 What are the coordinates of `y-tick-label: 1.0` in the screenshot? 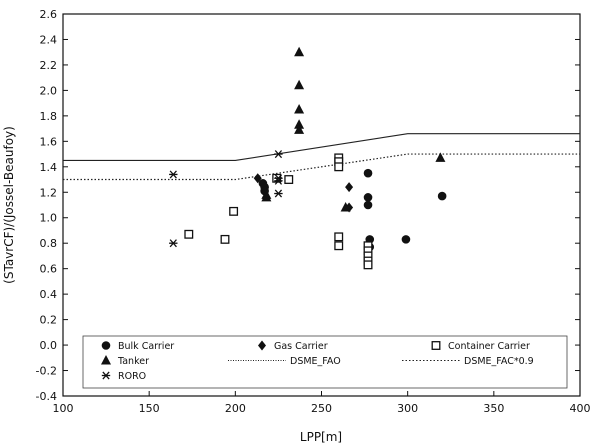 It's located at (49, 218).